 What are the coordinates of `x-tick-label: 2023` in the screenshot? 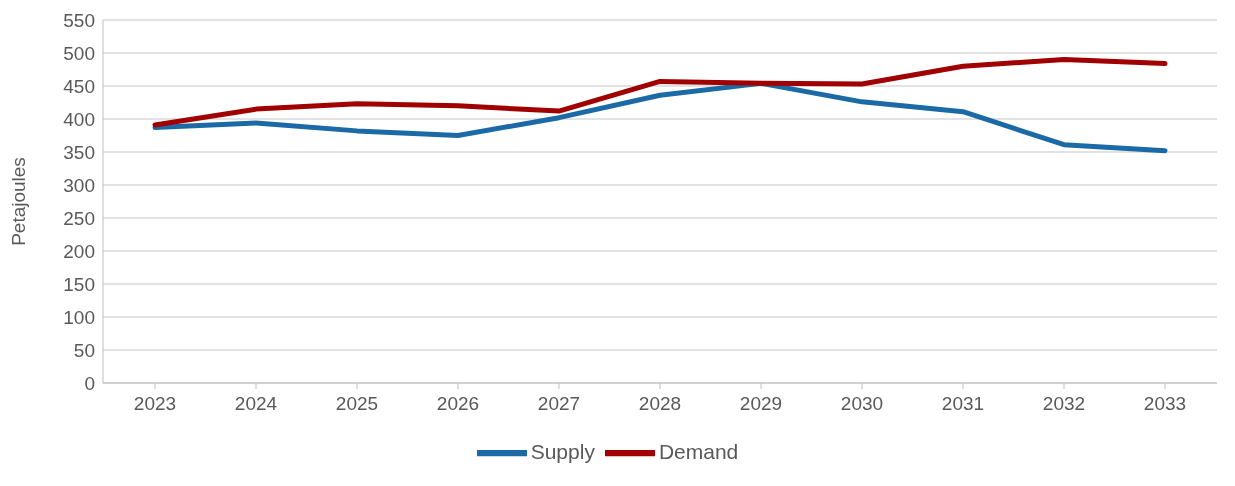 It's located at (155, 404).